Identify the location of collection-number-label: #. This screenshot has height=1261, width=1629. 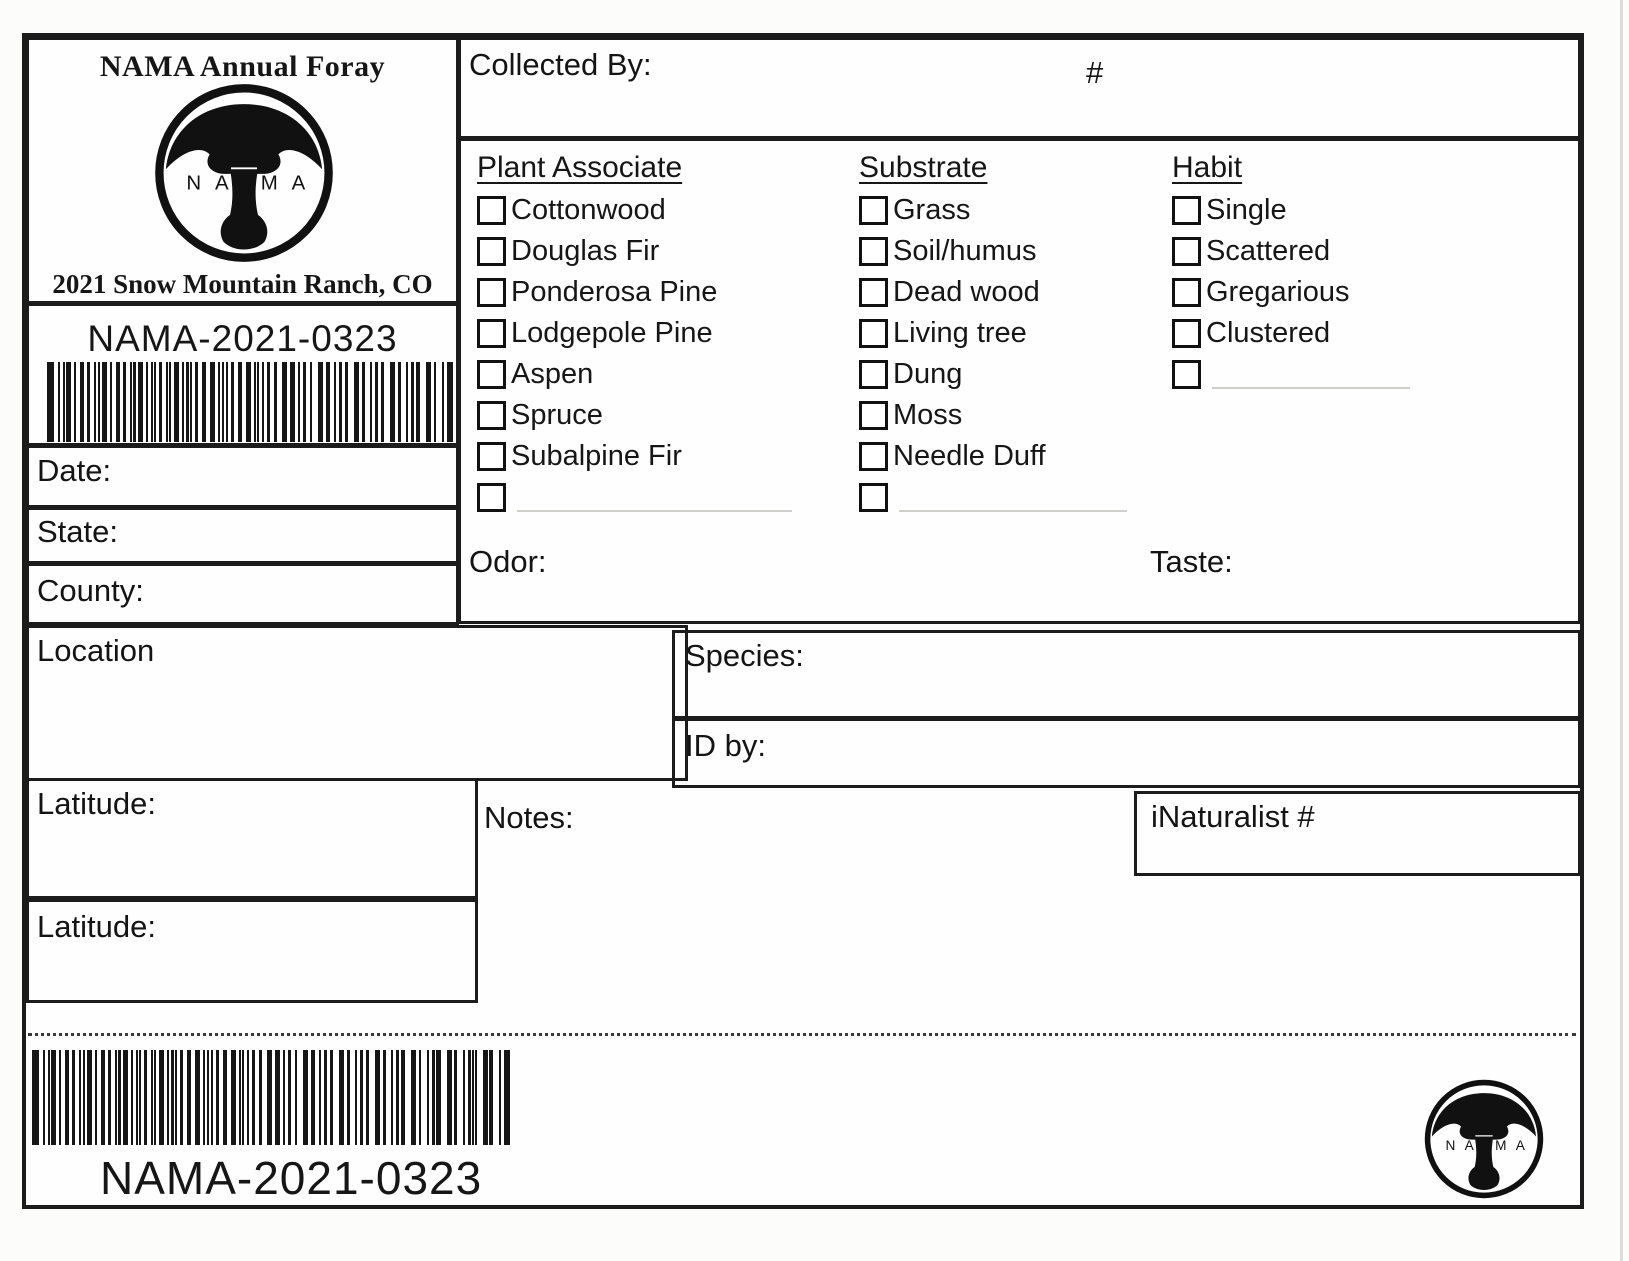
(1095, 72).